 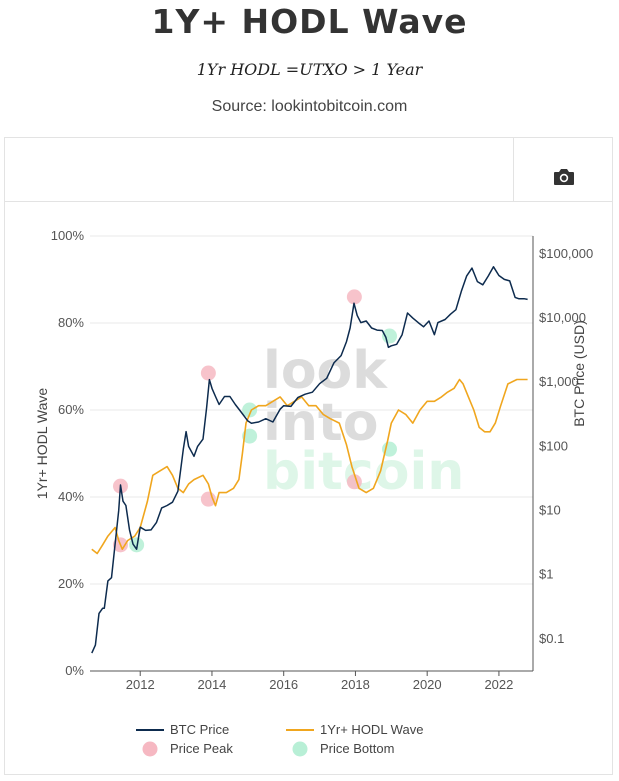 I want to click on x-tick-label: 2014, so click(x=211, y=684).